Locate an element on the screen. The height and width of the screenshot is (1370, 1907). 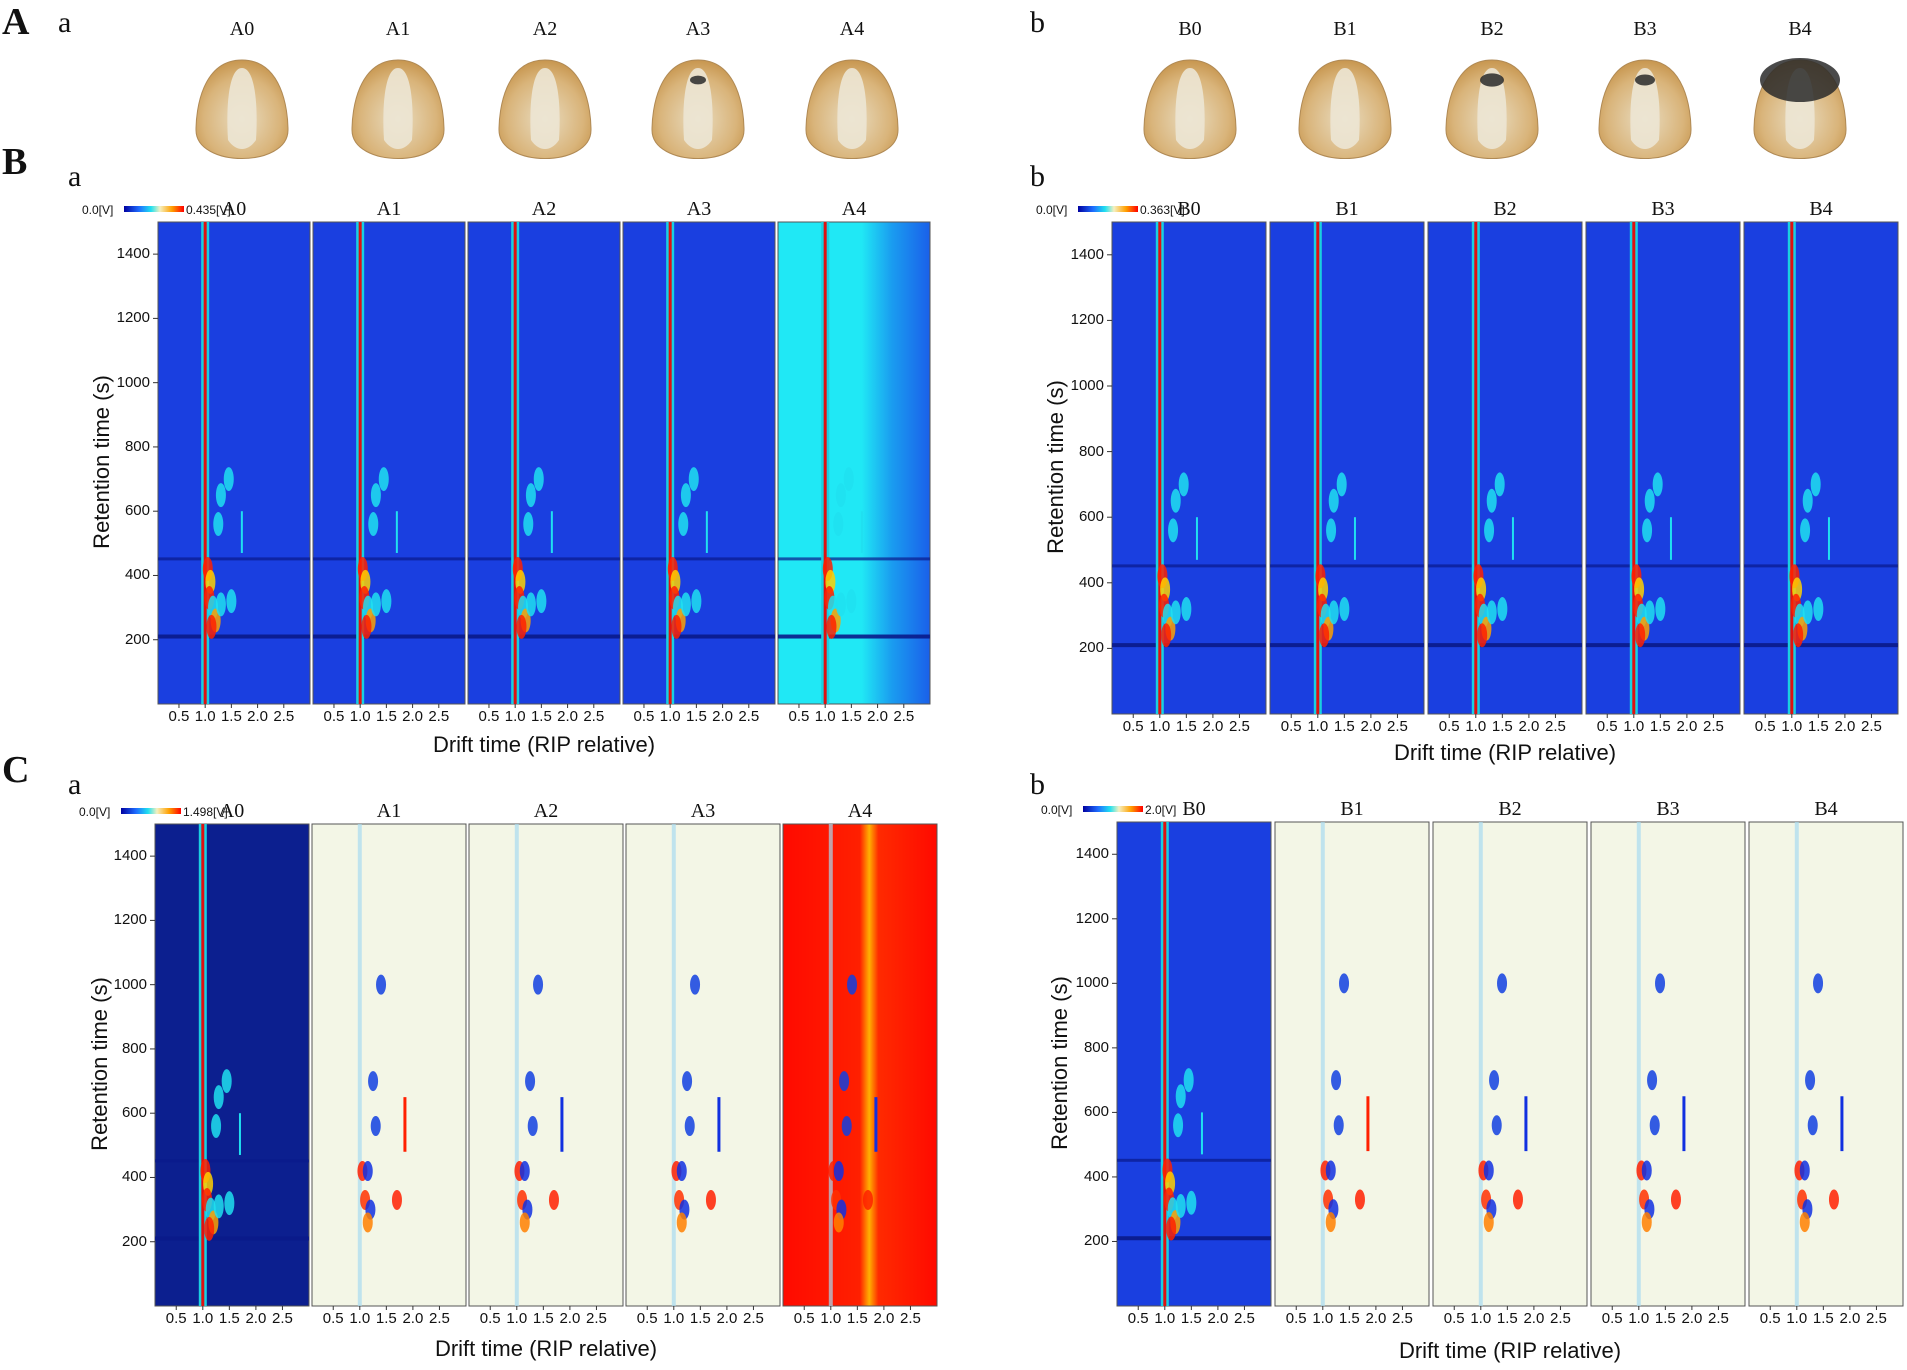
plot-b-b-title-B0: B0 is located at coordinates (1189, 209).